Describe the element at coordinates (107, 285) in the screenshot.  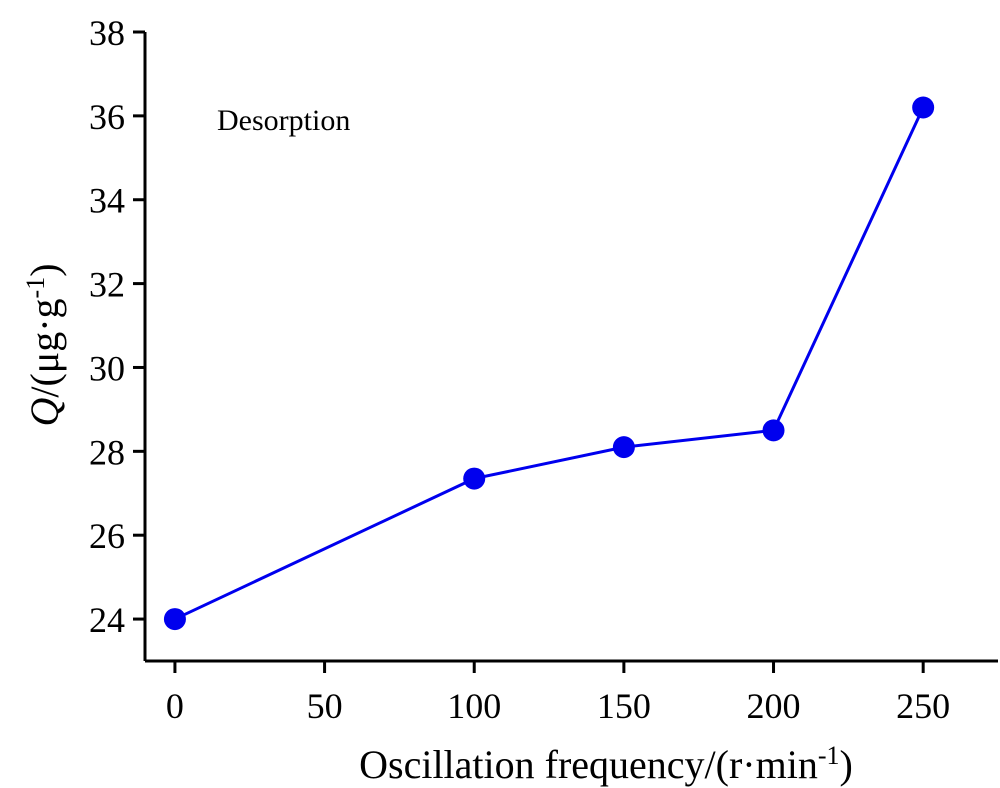
I see `y-tick-label: 32` at that location.